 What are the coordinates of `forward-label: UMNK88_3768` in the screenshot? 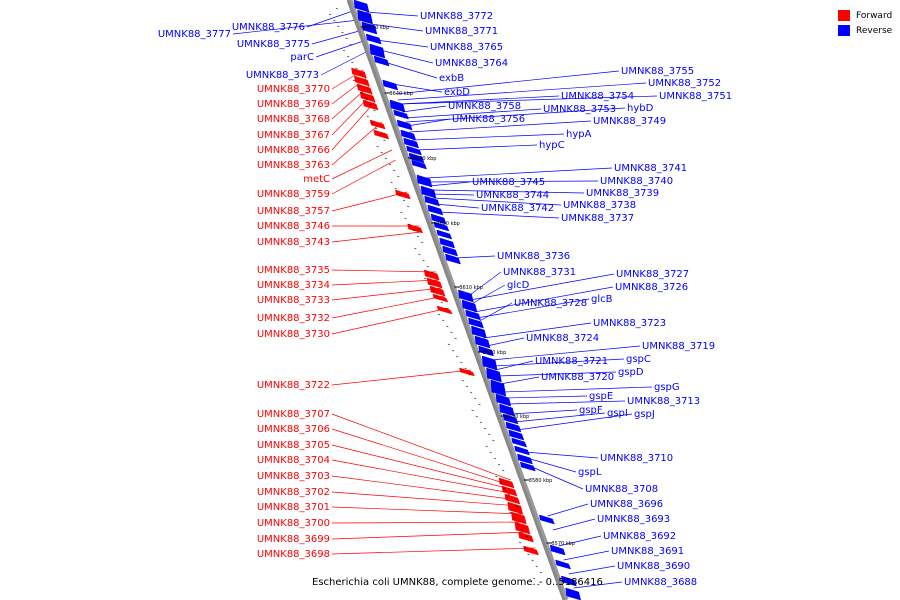 It's located at (293, 119).